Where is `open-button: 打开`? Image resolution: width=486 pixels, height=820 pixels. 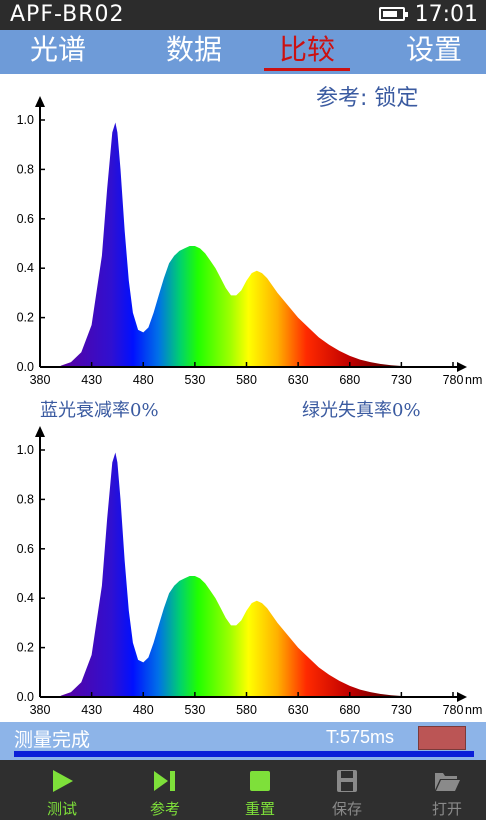
open-button: 打开 is located at coordinates (446, 790).